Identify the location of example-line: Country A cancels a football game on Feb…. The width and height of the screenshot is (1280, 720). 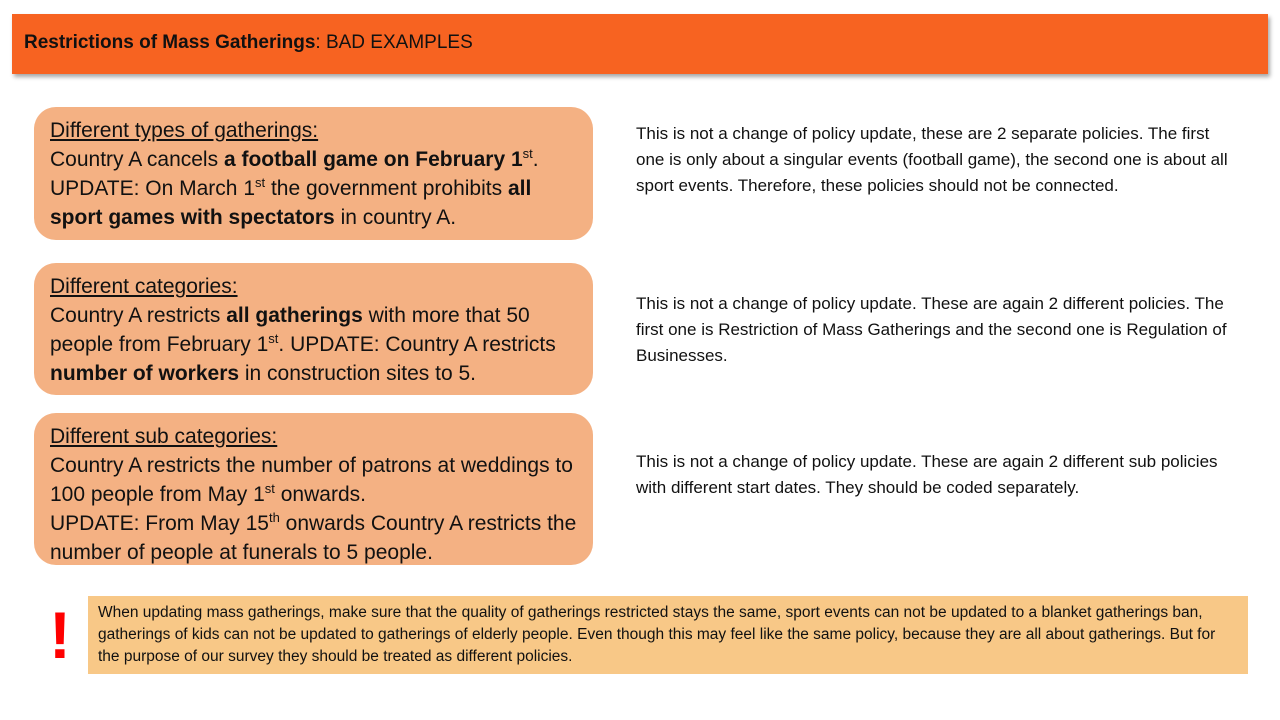
(294, 158).